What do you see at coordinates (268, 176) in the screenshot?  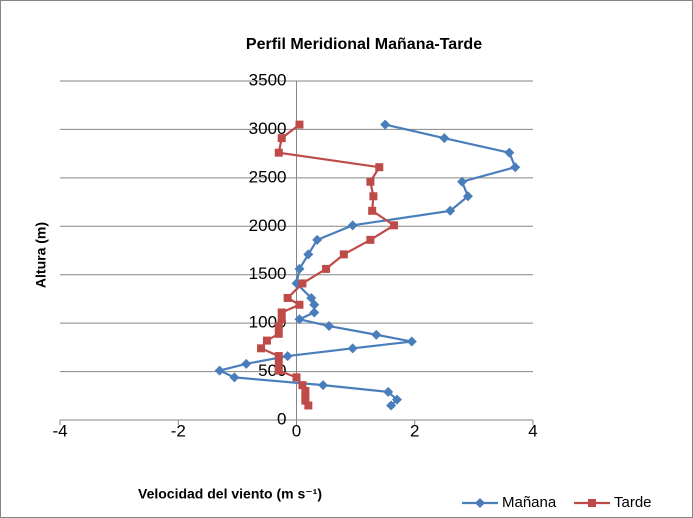 I see `y-tick-label: 2500` at bounding box center [268, 176].